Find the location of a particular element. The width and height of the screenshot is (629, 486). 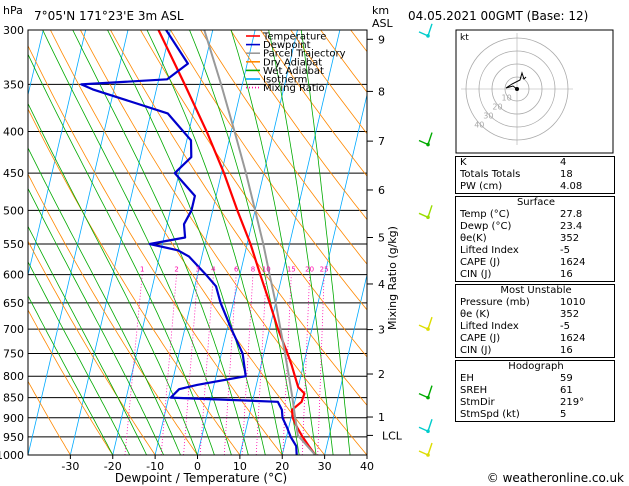

stats-label: Totals Totals is located at coordinates (490, 174).